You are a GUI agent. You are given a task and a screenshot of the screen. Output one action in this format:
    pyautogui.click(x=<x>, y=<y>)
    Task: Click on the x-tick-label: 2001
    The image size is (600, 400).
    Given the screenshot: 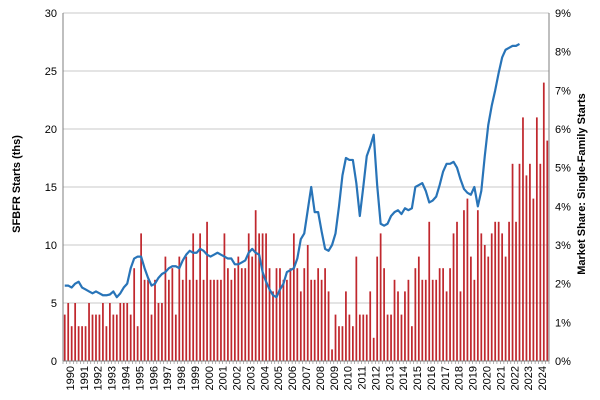 What is the action you would take?
    pyautogui.click(x=224, y=378)
    